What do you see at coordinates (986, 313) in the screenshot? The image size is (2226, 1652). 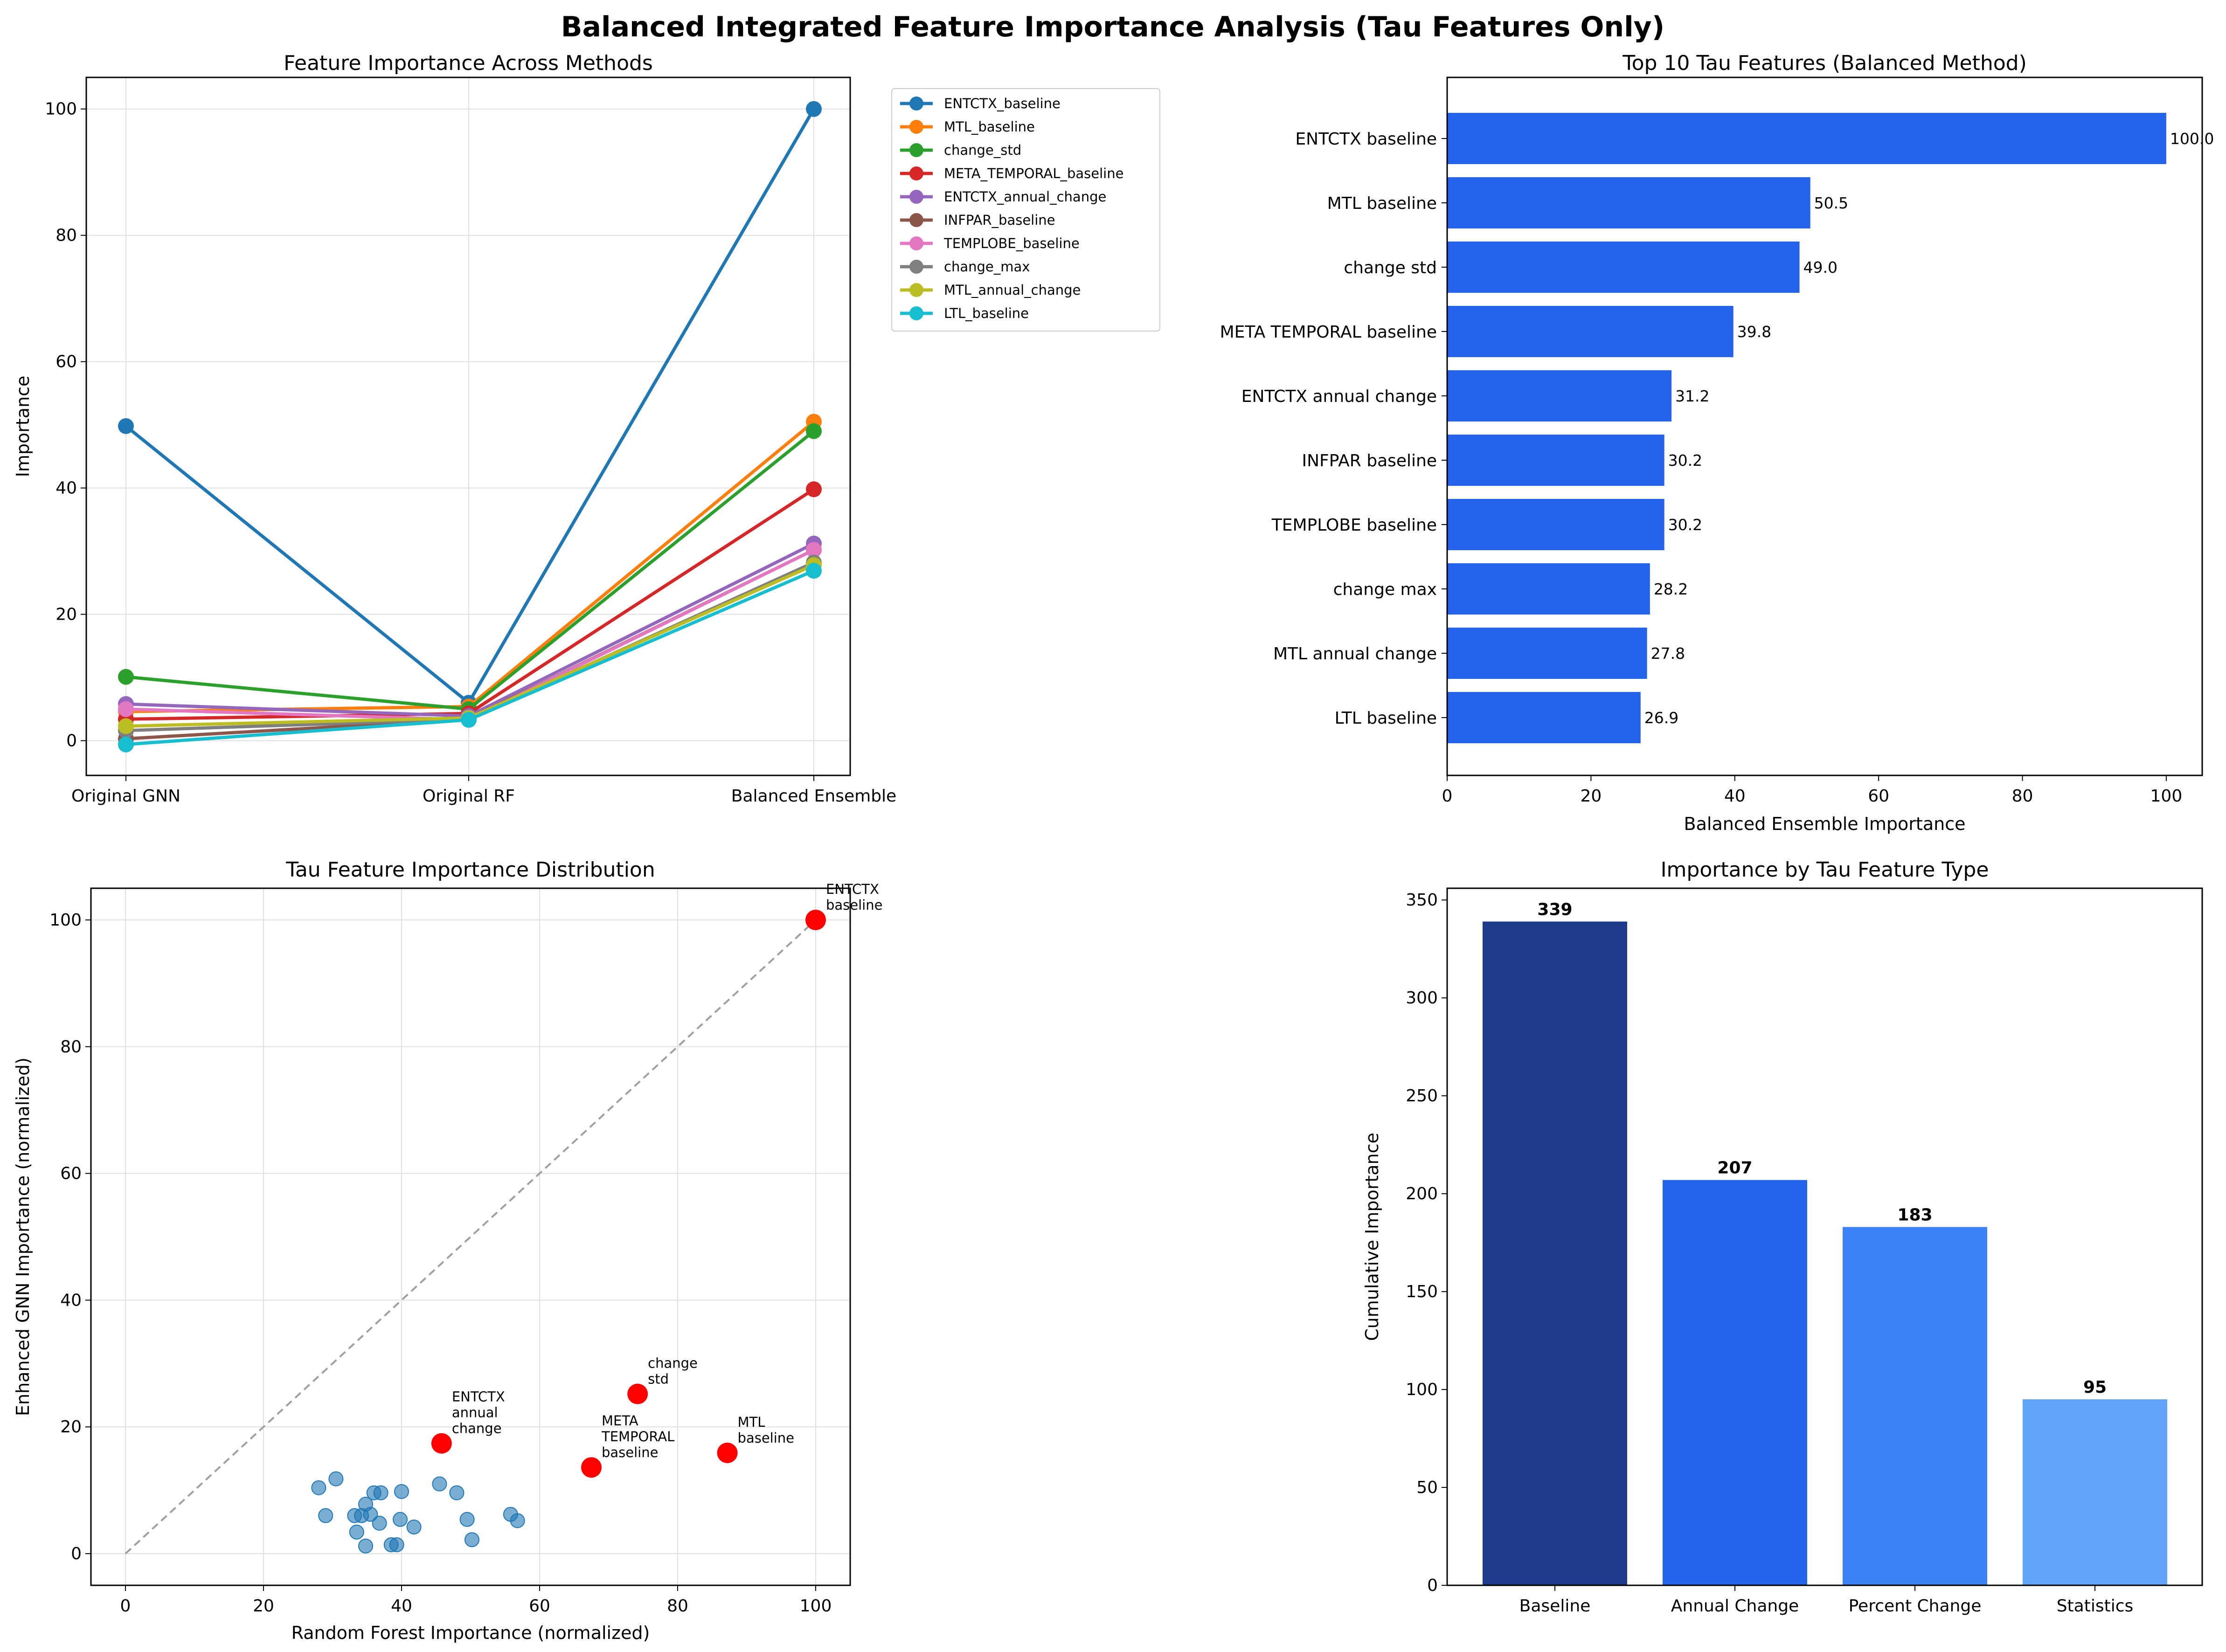 I see `legend-label: LTL_baseline` at bounding box center [986, 313].